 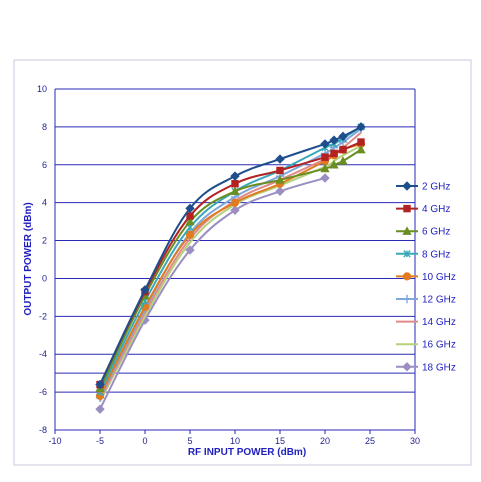 I want to click on x-tick-label: 20, so click(x=325, y=441).